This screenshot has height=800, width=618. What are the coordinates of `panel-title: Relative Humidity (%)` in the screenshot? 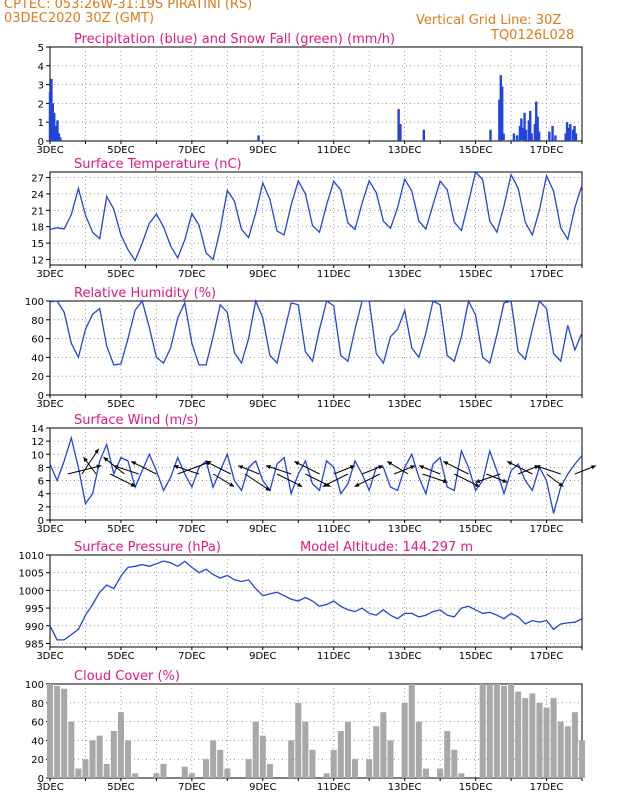 It's located at (145, 293).